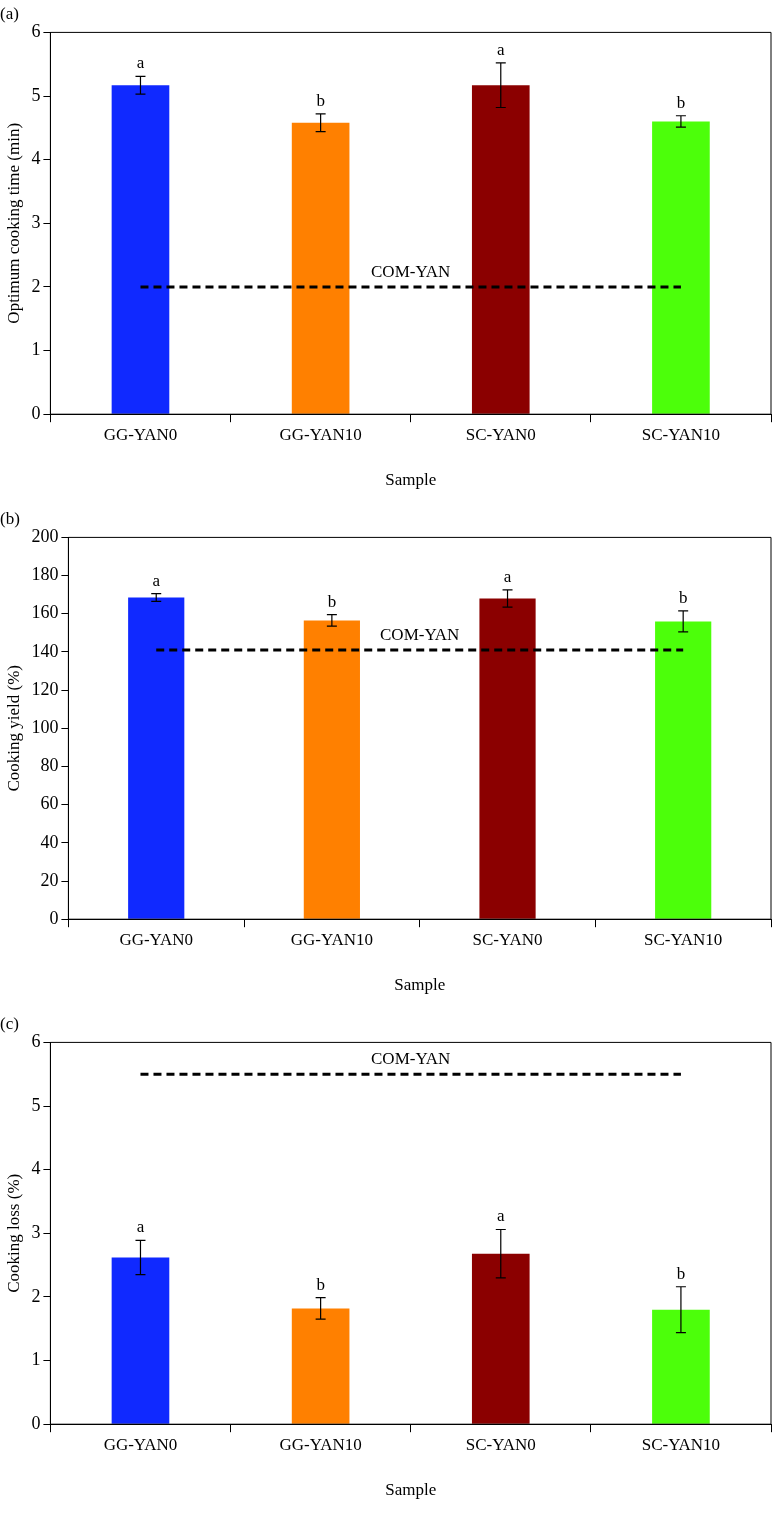  I want to click on y-tick-label: 200, so click(45, 536).